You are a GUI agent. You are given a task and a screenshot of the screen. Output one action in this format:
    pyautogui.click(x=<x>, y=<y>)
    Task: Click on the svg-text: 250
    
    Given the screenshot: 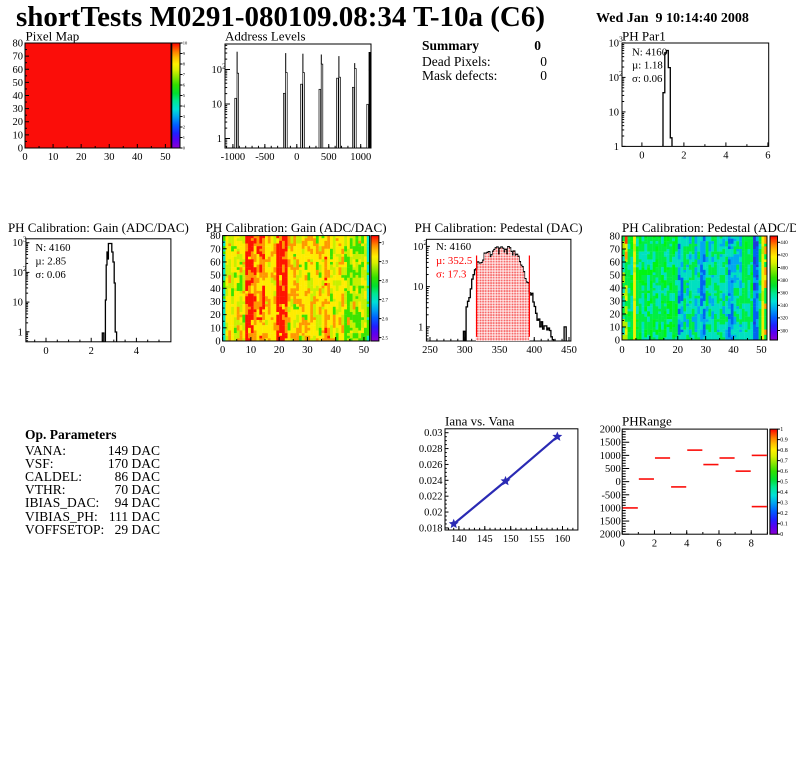 What is the action you would take?
    pyautogui.click(x=430, y=350)
    